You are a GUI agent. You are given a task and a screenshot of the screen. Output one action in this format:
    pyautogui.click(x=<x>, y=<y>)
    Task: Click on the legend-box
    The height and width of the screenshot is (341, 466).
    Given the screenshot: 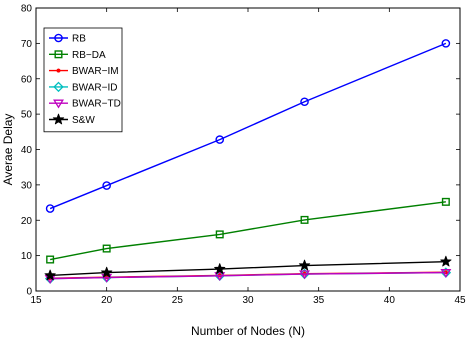 What is the action you would take?
    pyautogui.click(x=83, y=80)
    